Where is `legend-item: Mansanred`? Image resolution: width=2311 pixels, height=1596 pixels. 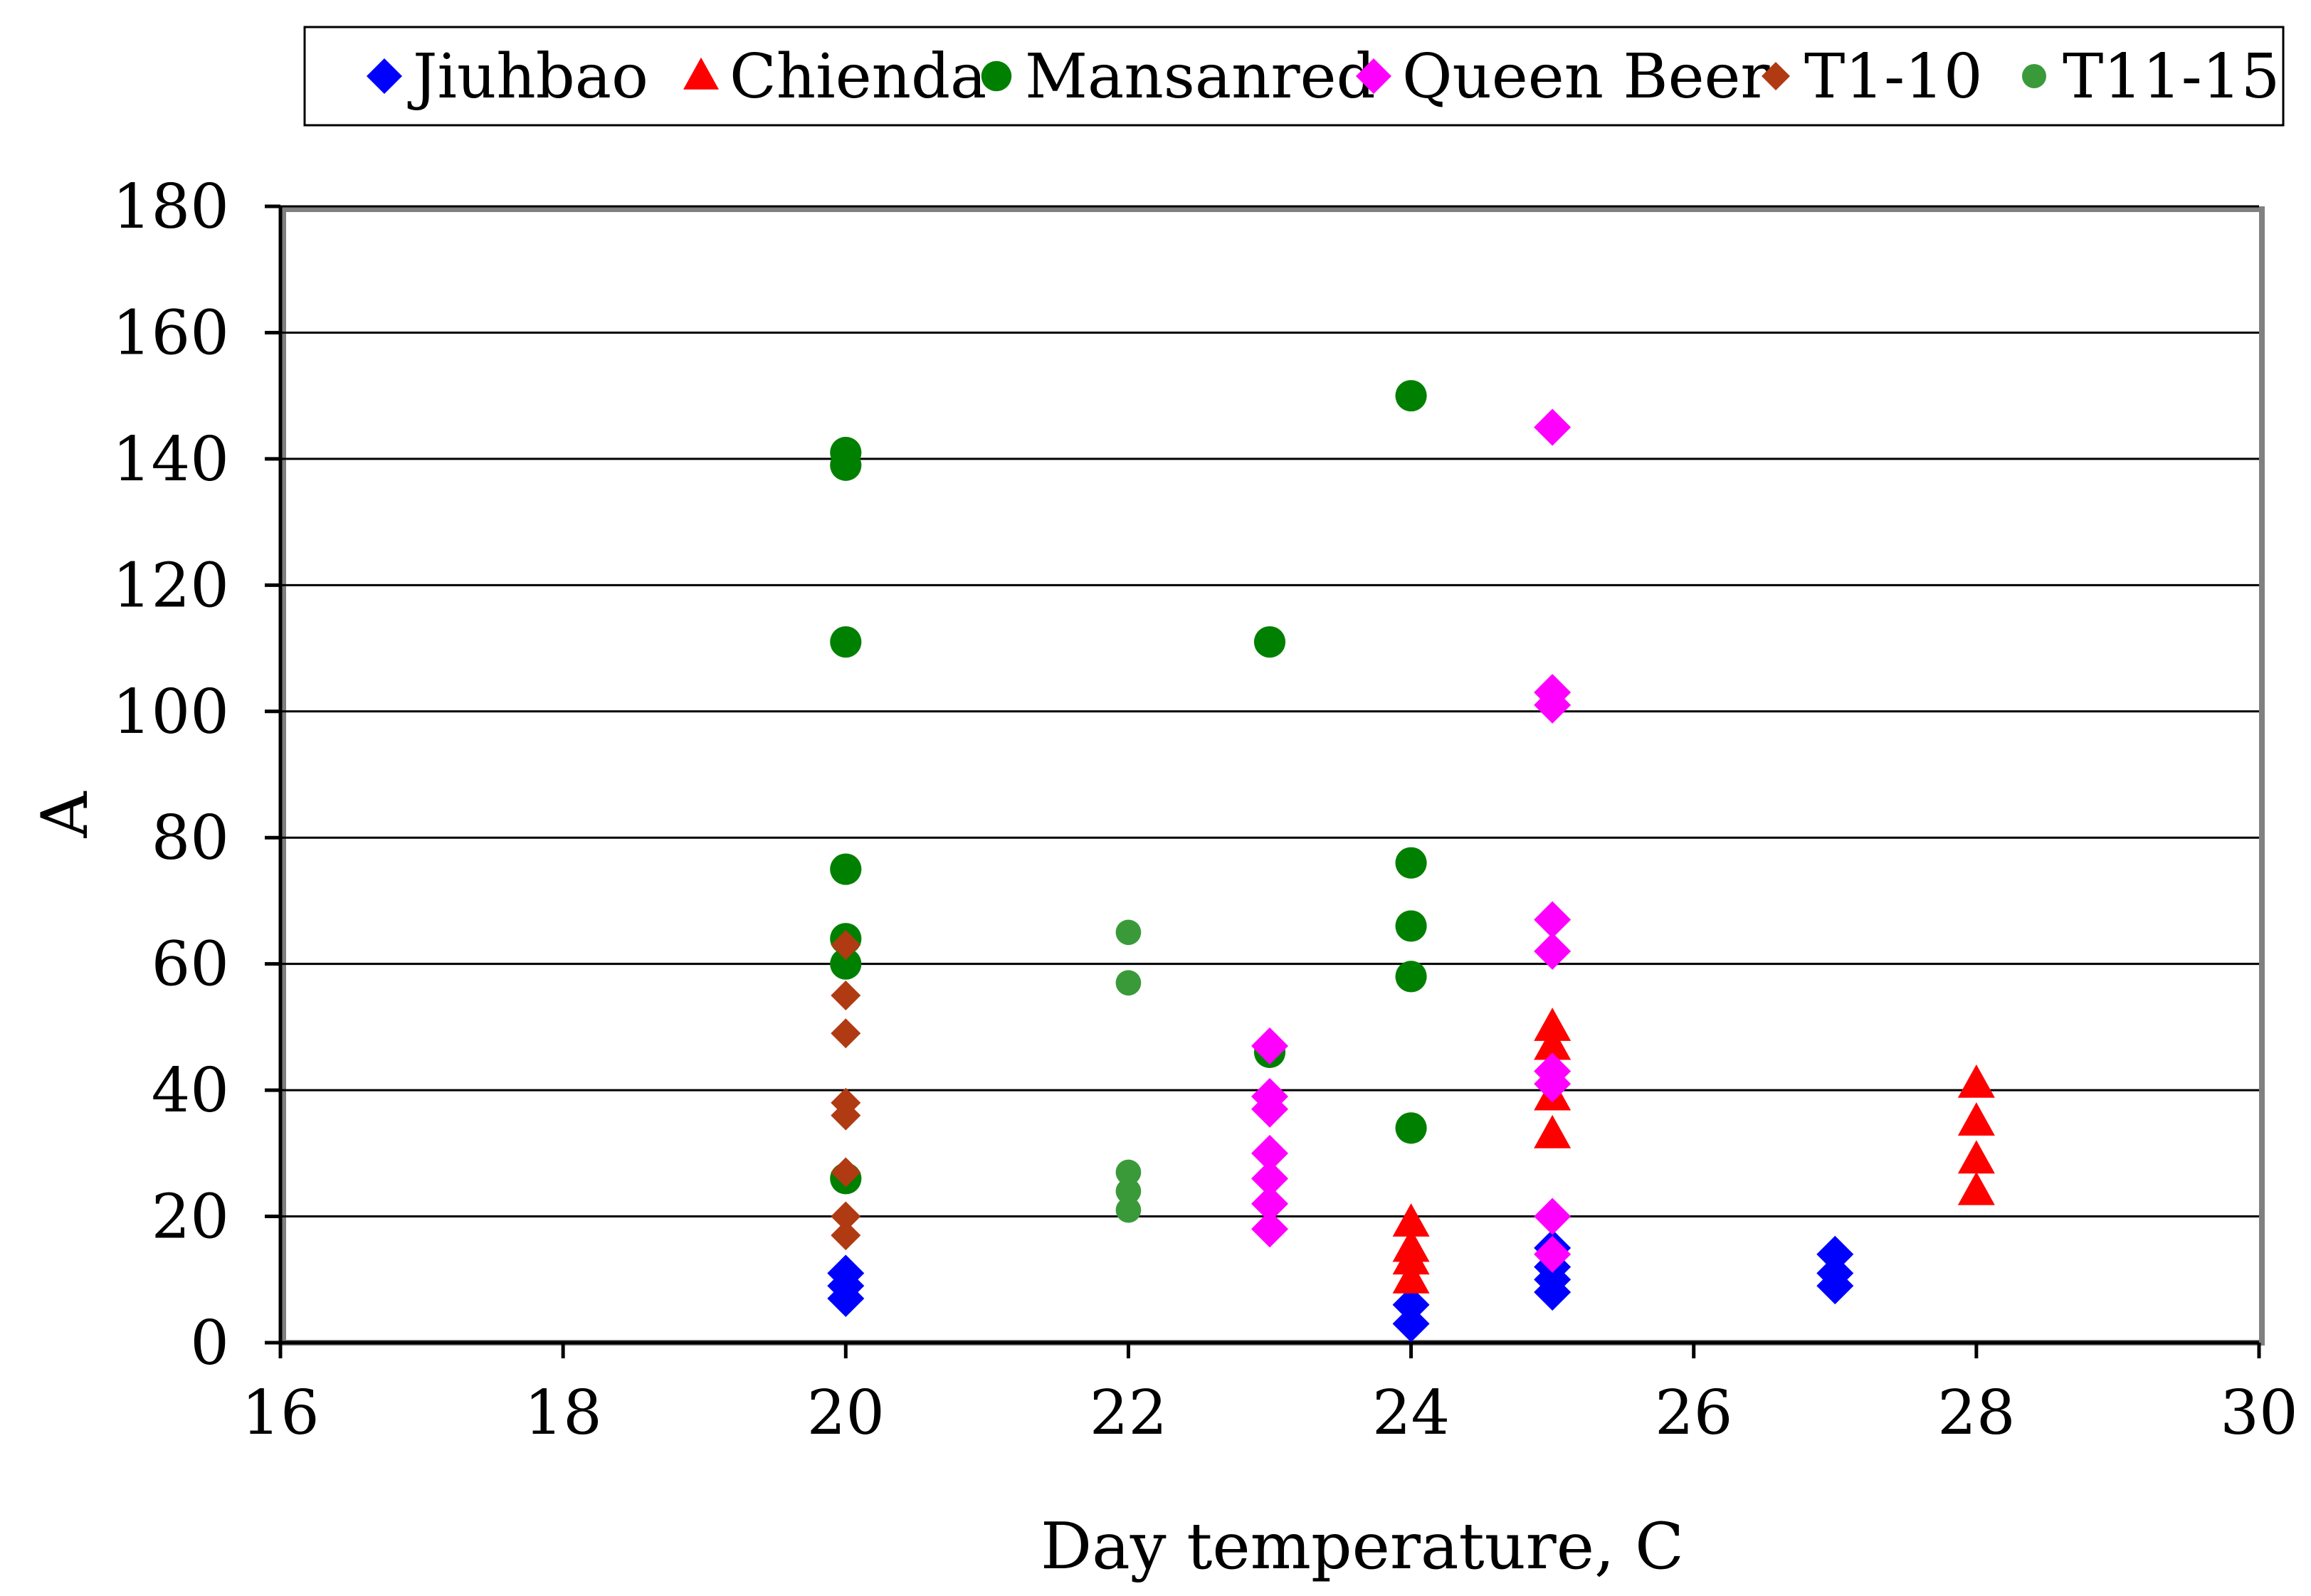
legend-item: Mansanred is located at coordinates (1178, 77).